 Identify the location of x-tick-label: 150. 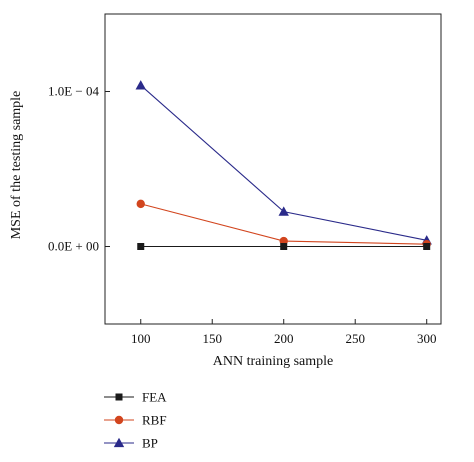
(212, 338).